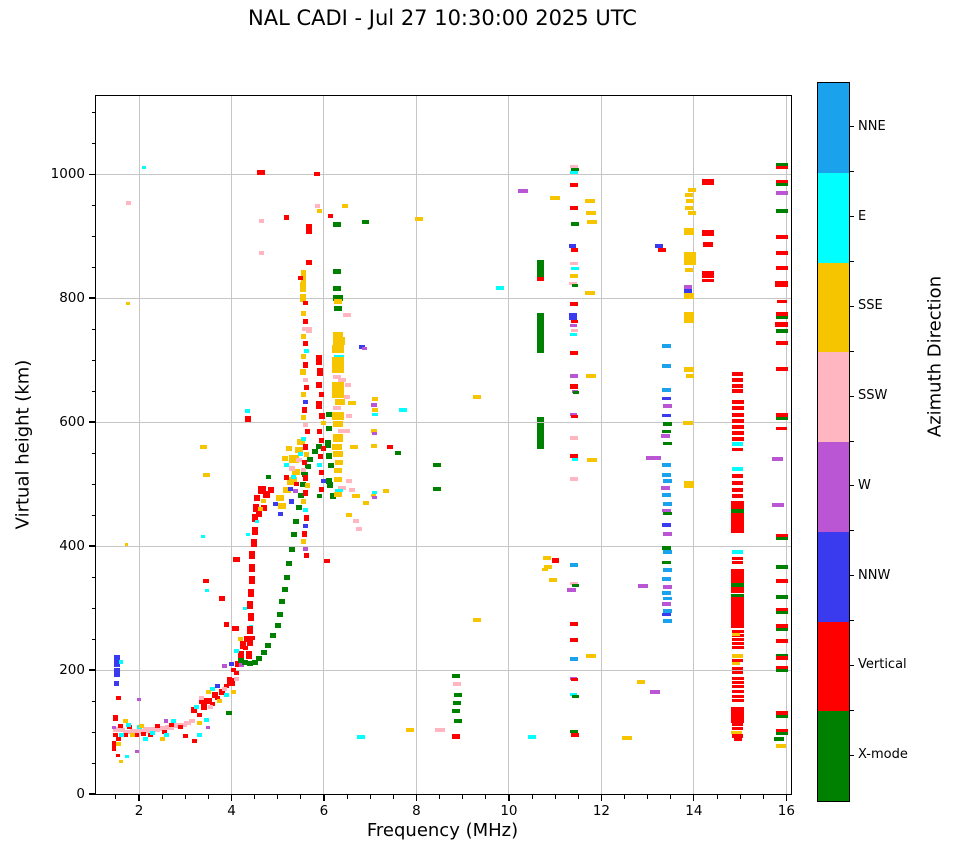 This screenshot has height=857, width=958. What do you see at coordinates (231, 811) in the screenshot?
I see `x-tick-label: 4` at bounding box center [231, 811].